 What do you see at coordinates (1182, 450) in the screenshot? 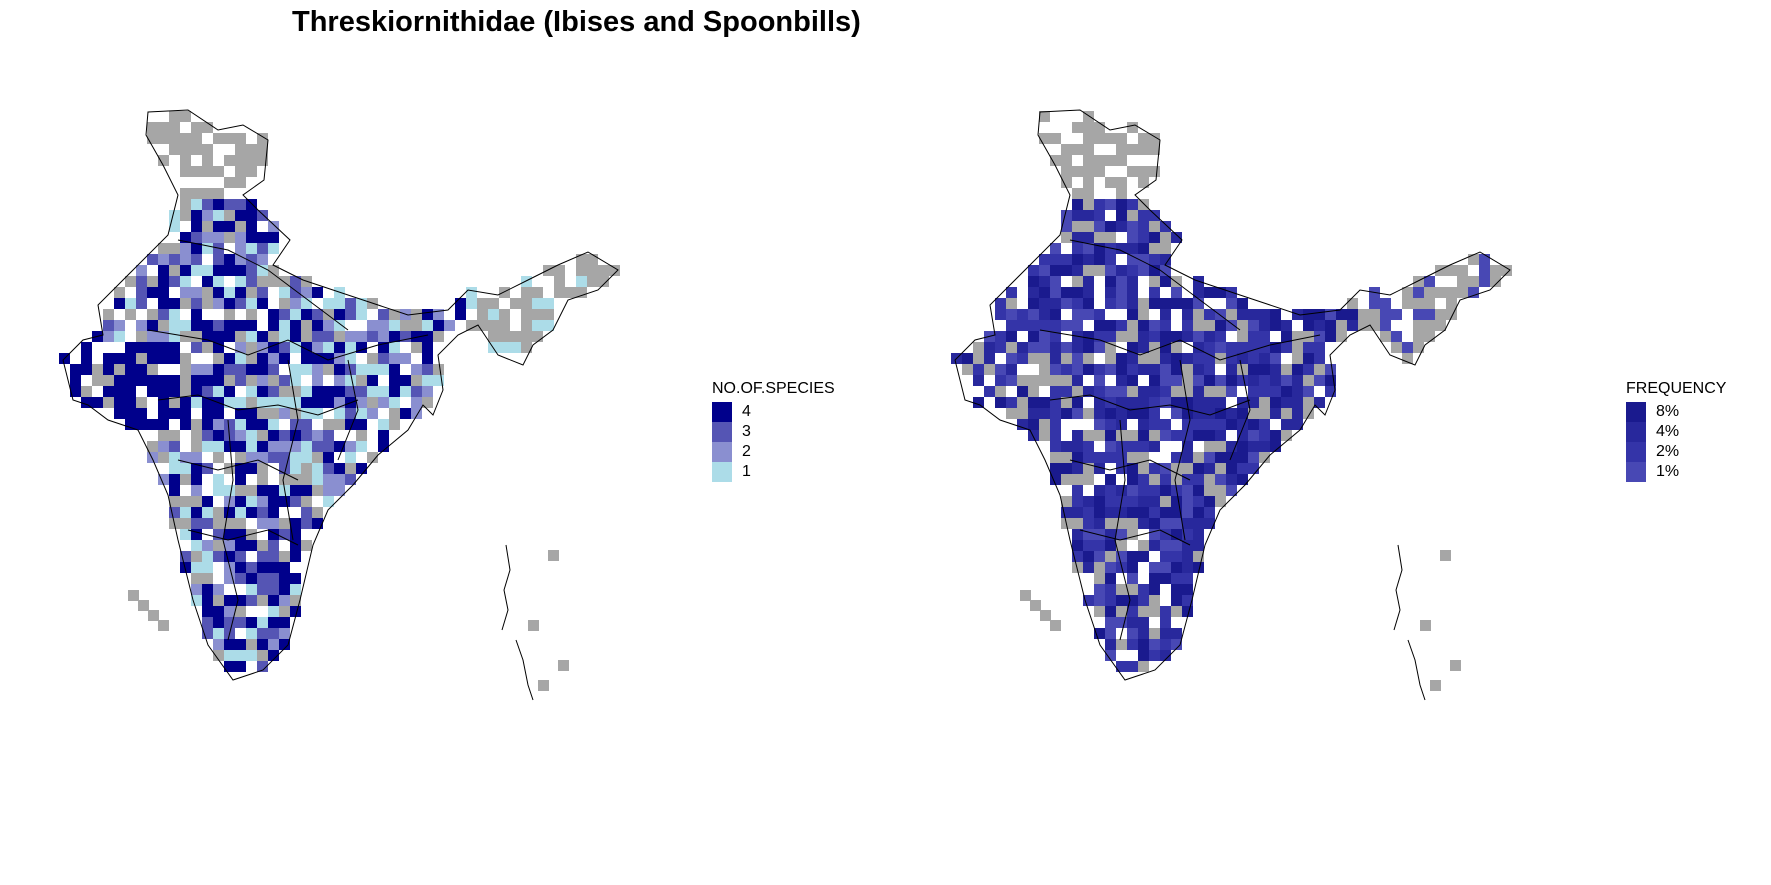
I see `state-border` at bounding box center [1182, 450].